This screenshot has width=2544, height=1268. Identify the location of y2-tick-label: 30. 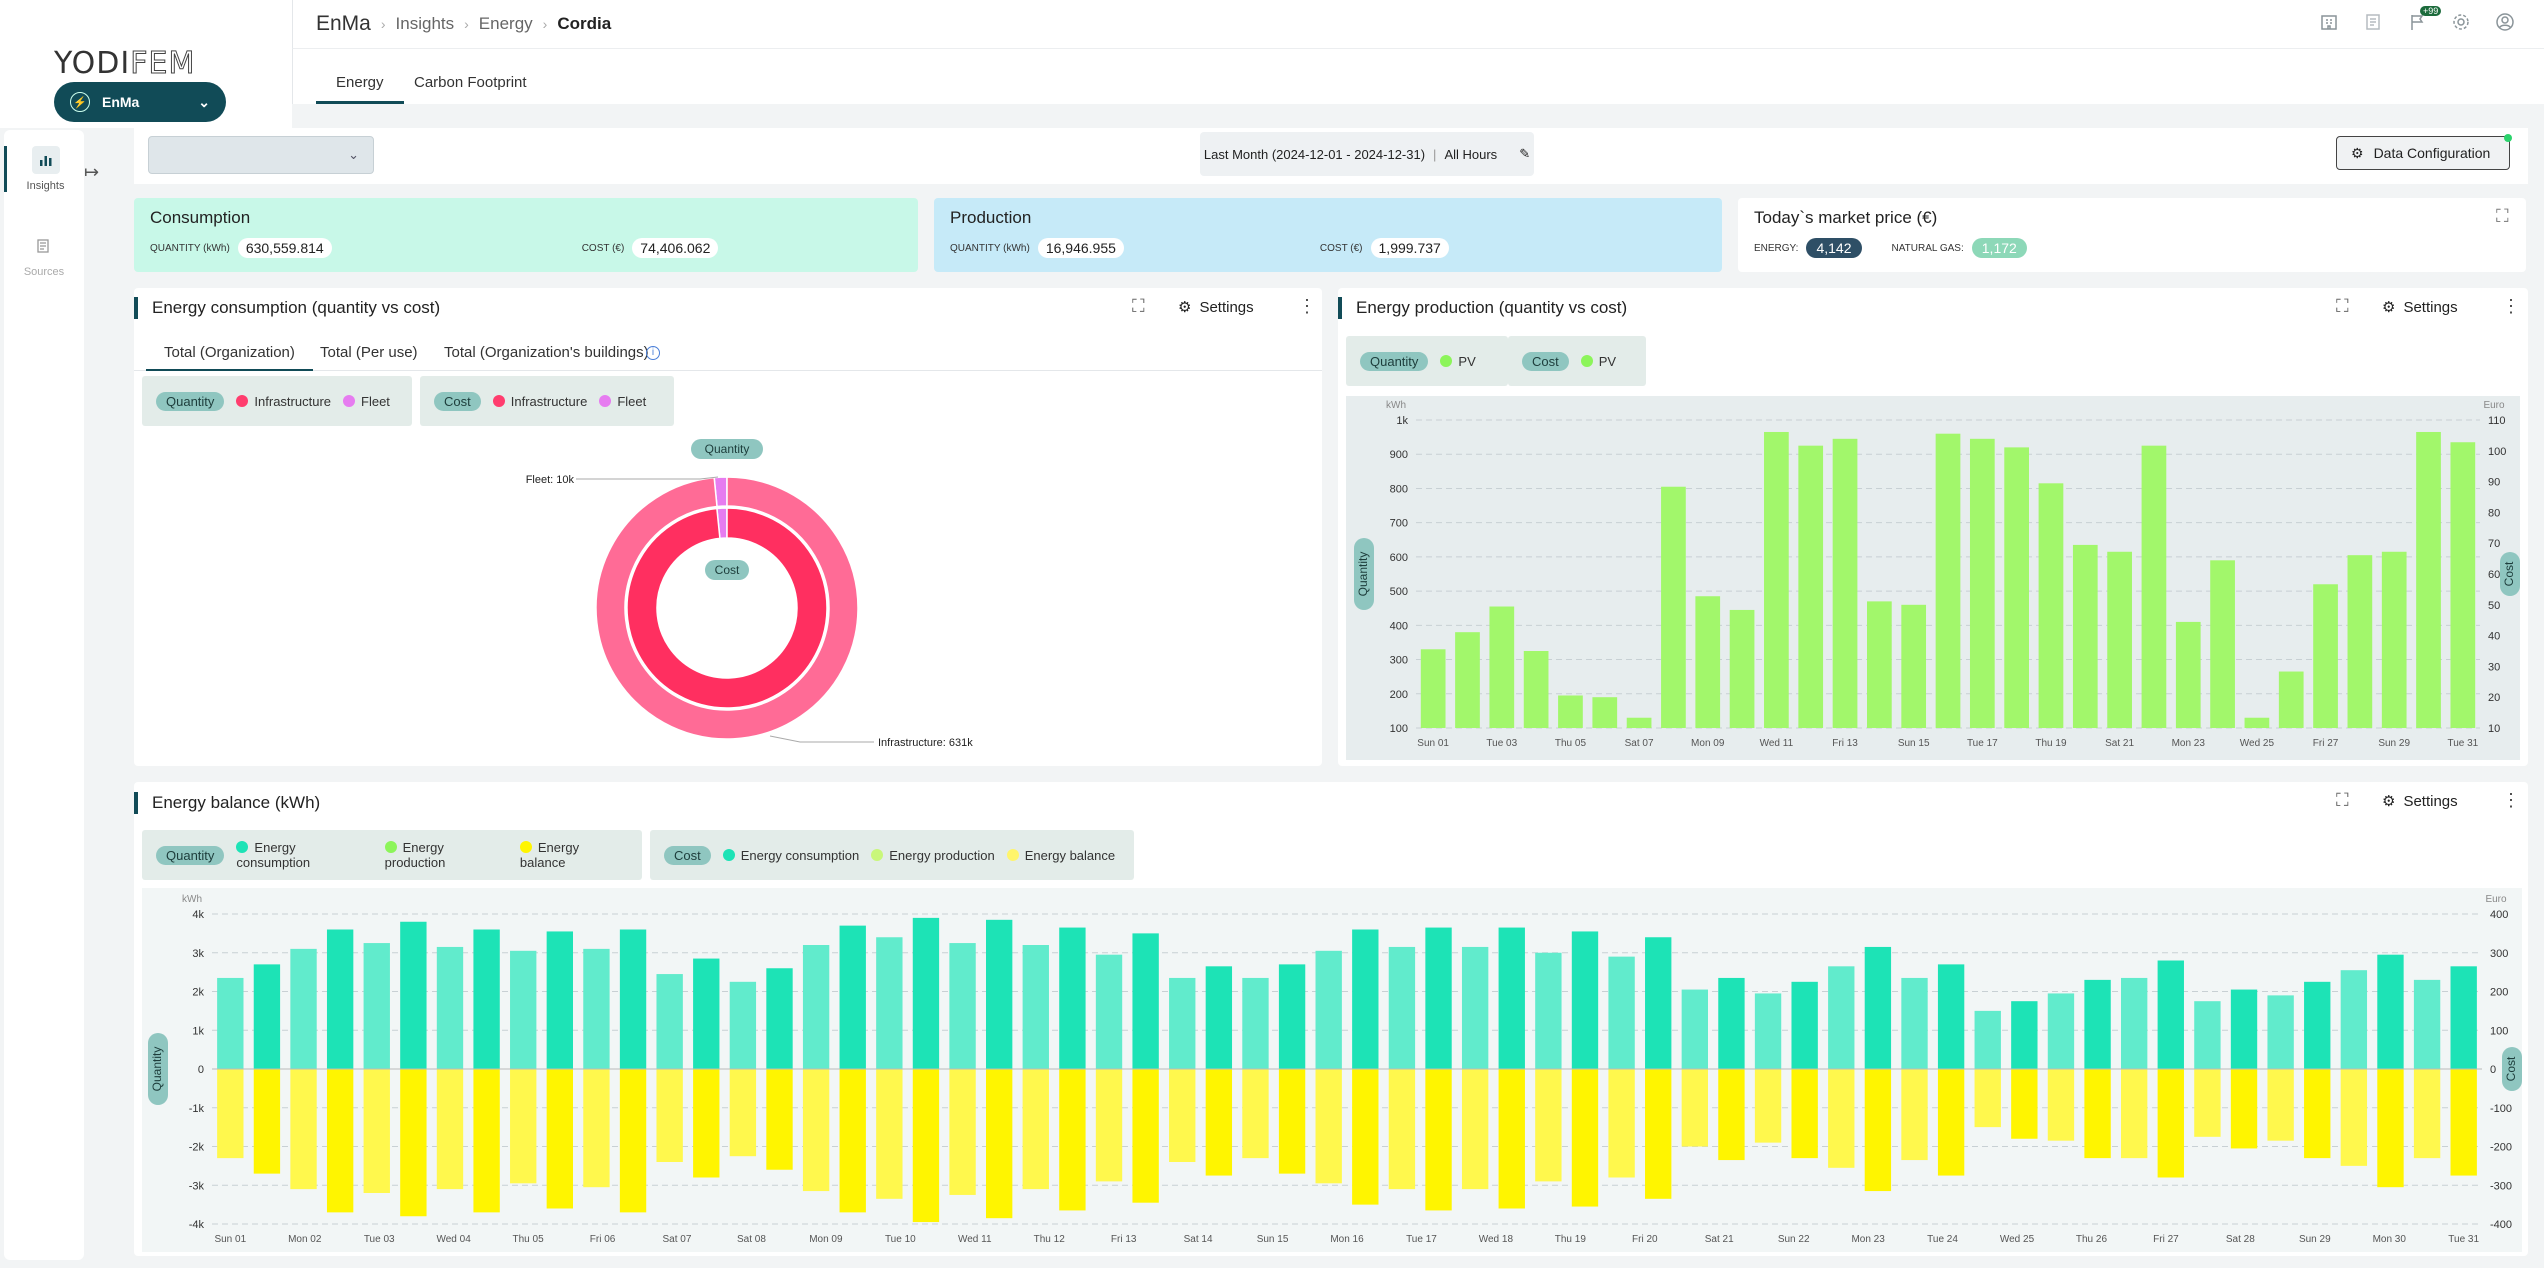
(2494, 667).